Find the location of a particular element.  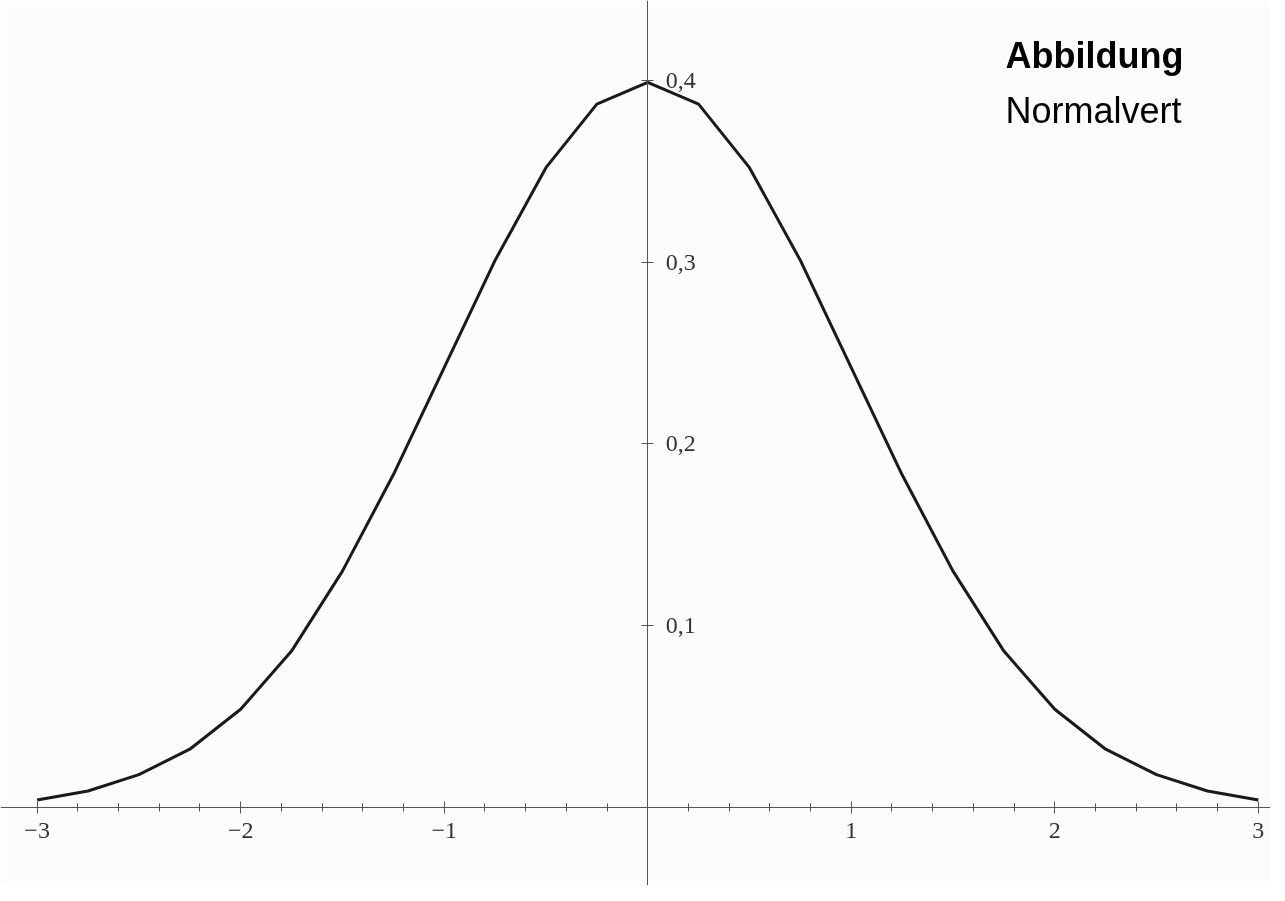

y-tick-label: 0,2 is located at coordinates (680, 443).